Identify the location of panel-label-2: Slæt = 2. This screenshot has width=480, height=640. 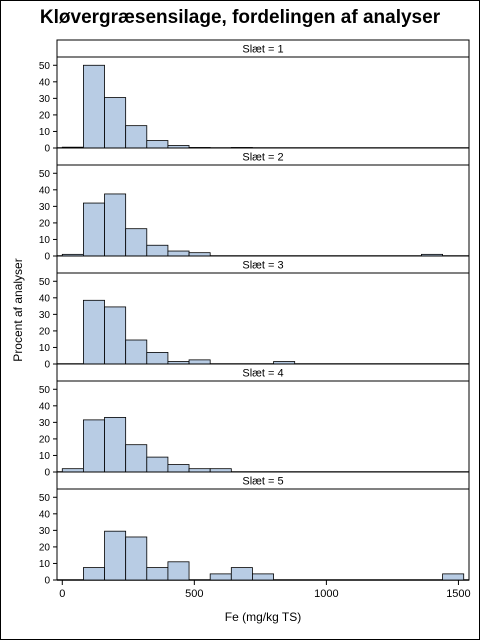
(262, 158).